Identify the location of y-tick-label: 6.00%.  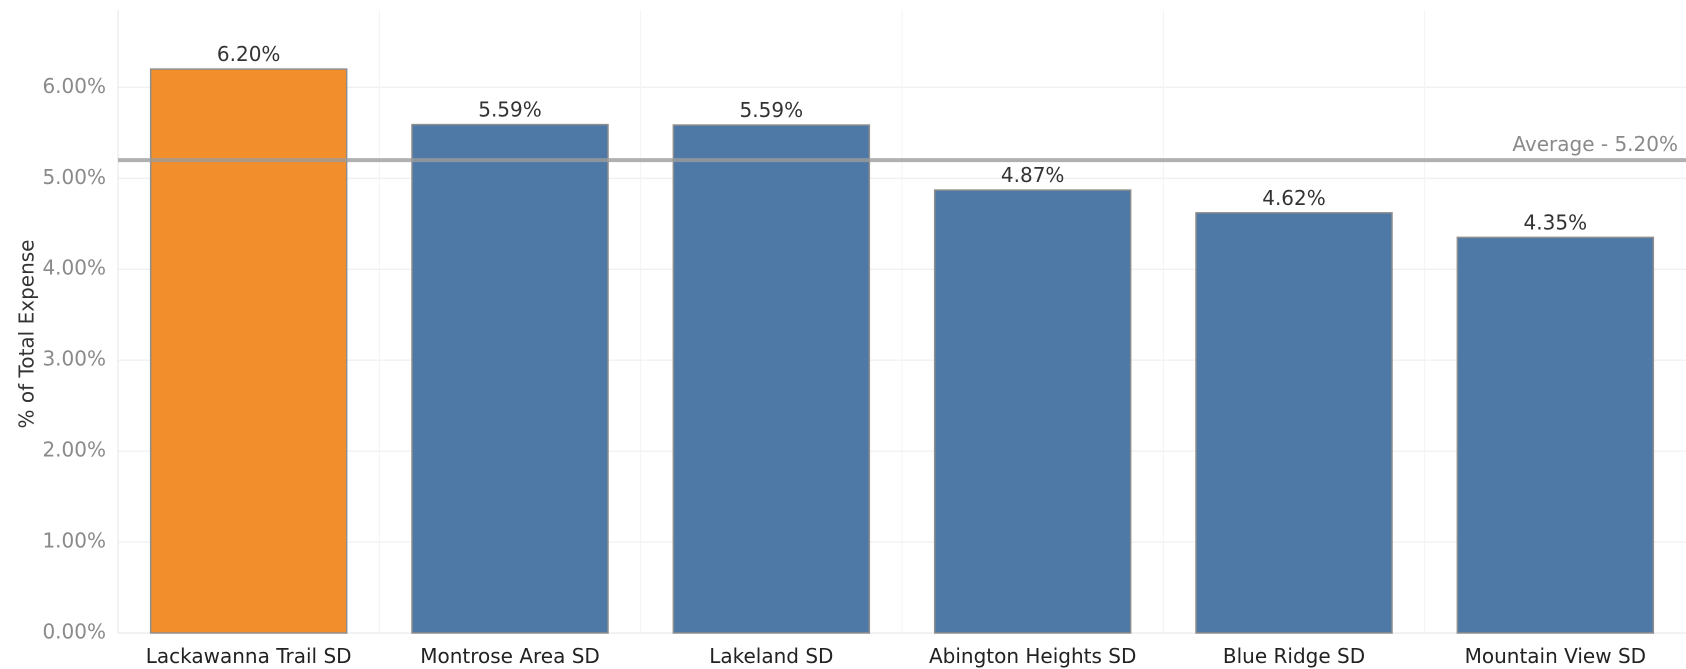
(74, 86).